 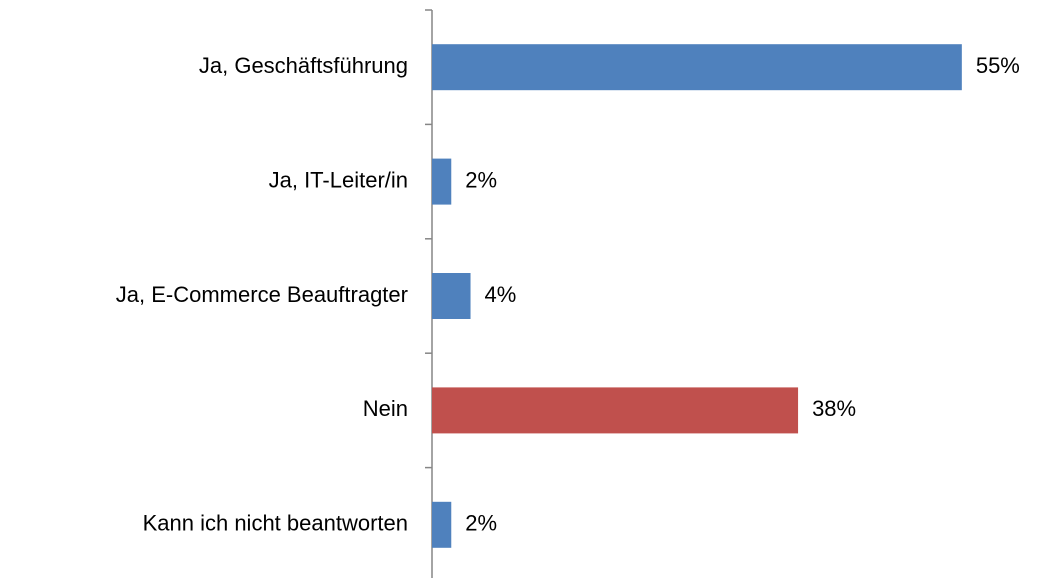 What do you see at coordinates (338, 179) in the screenshot?
I see `category-label: Ja, IT-Leiter/in` at bounding box center [338, 179].